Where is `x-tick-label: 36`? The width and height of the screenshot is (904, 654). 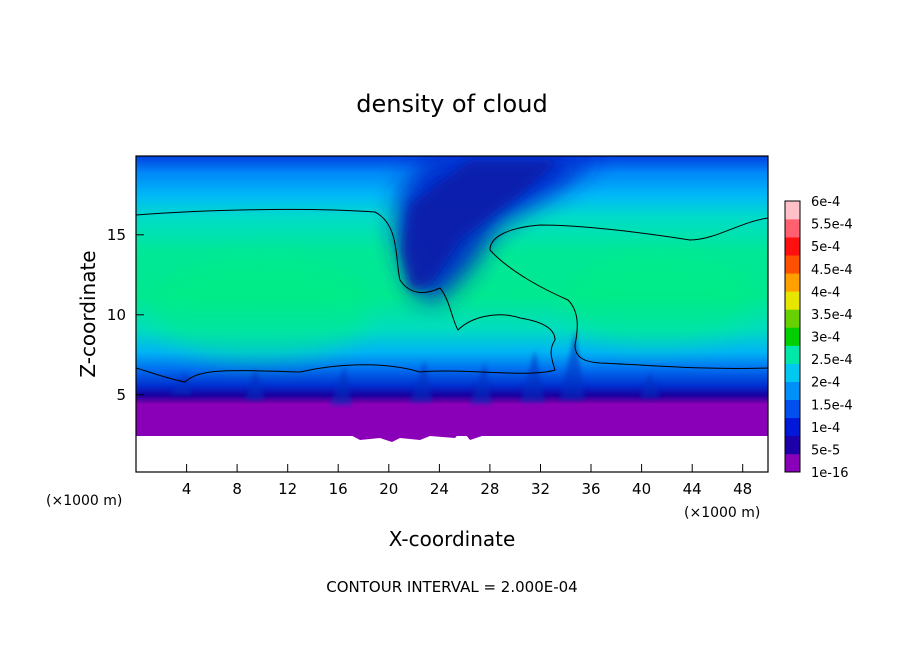 x-tick-label: 36 is located at coordinates (590, 489).